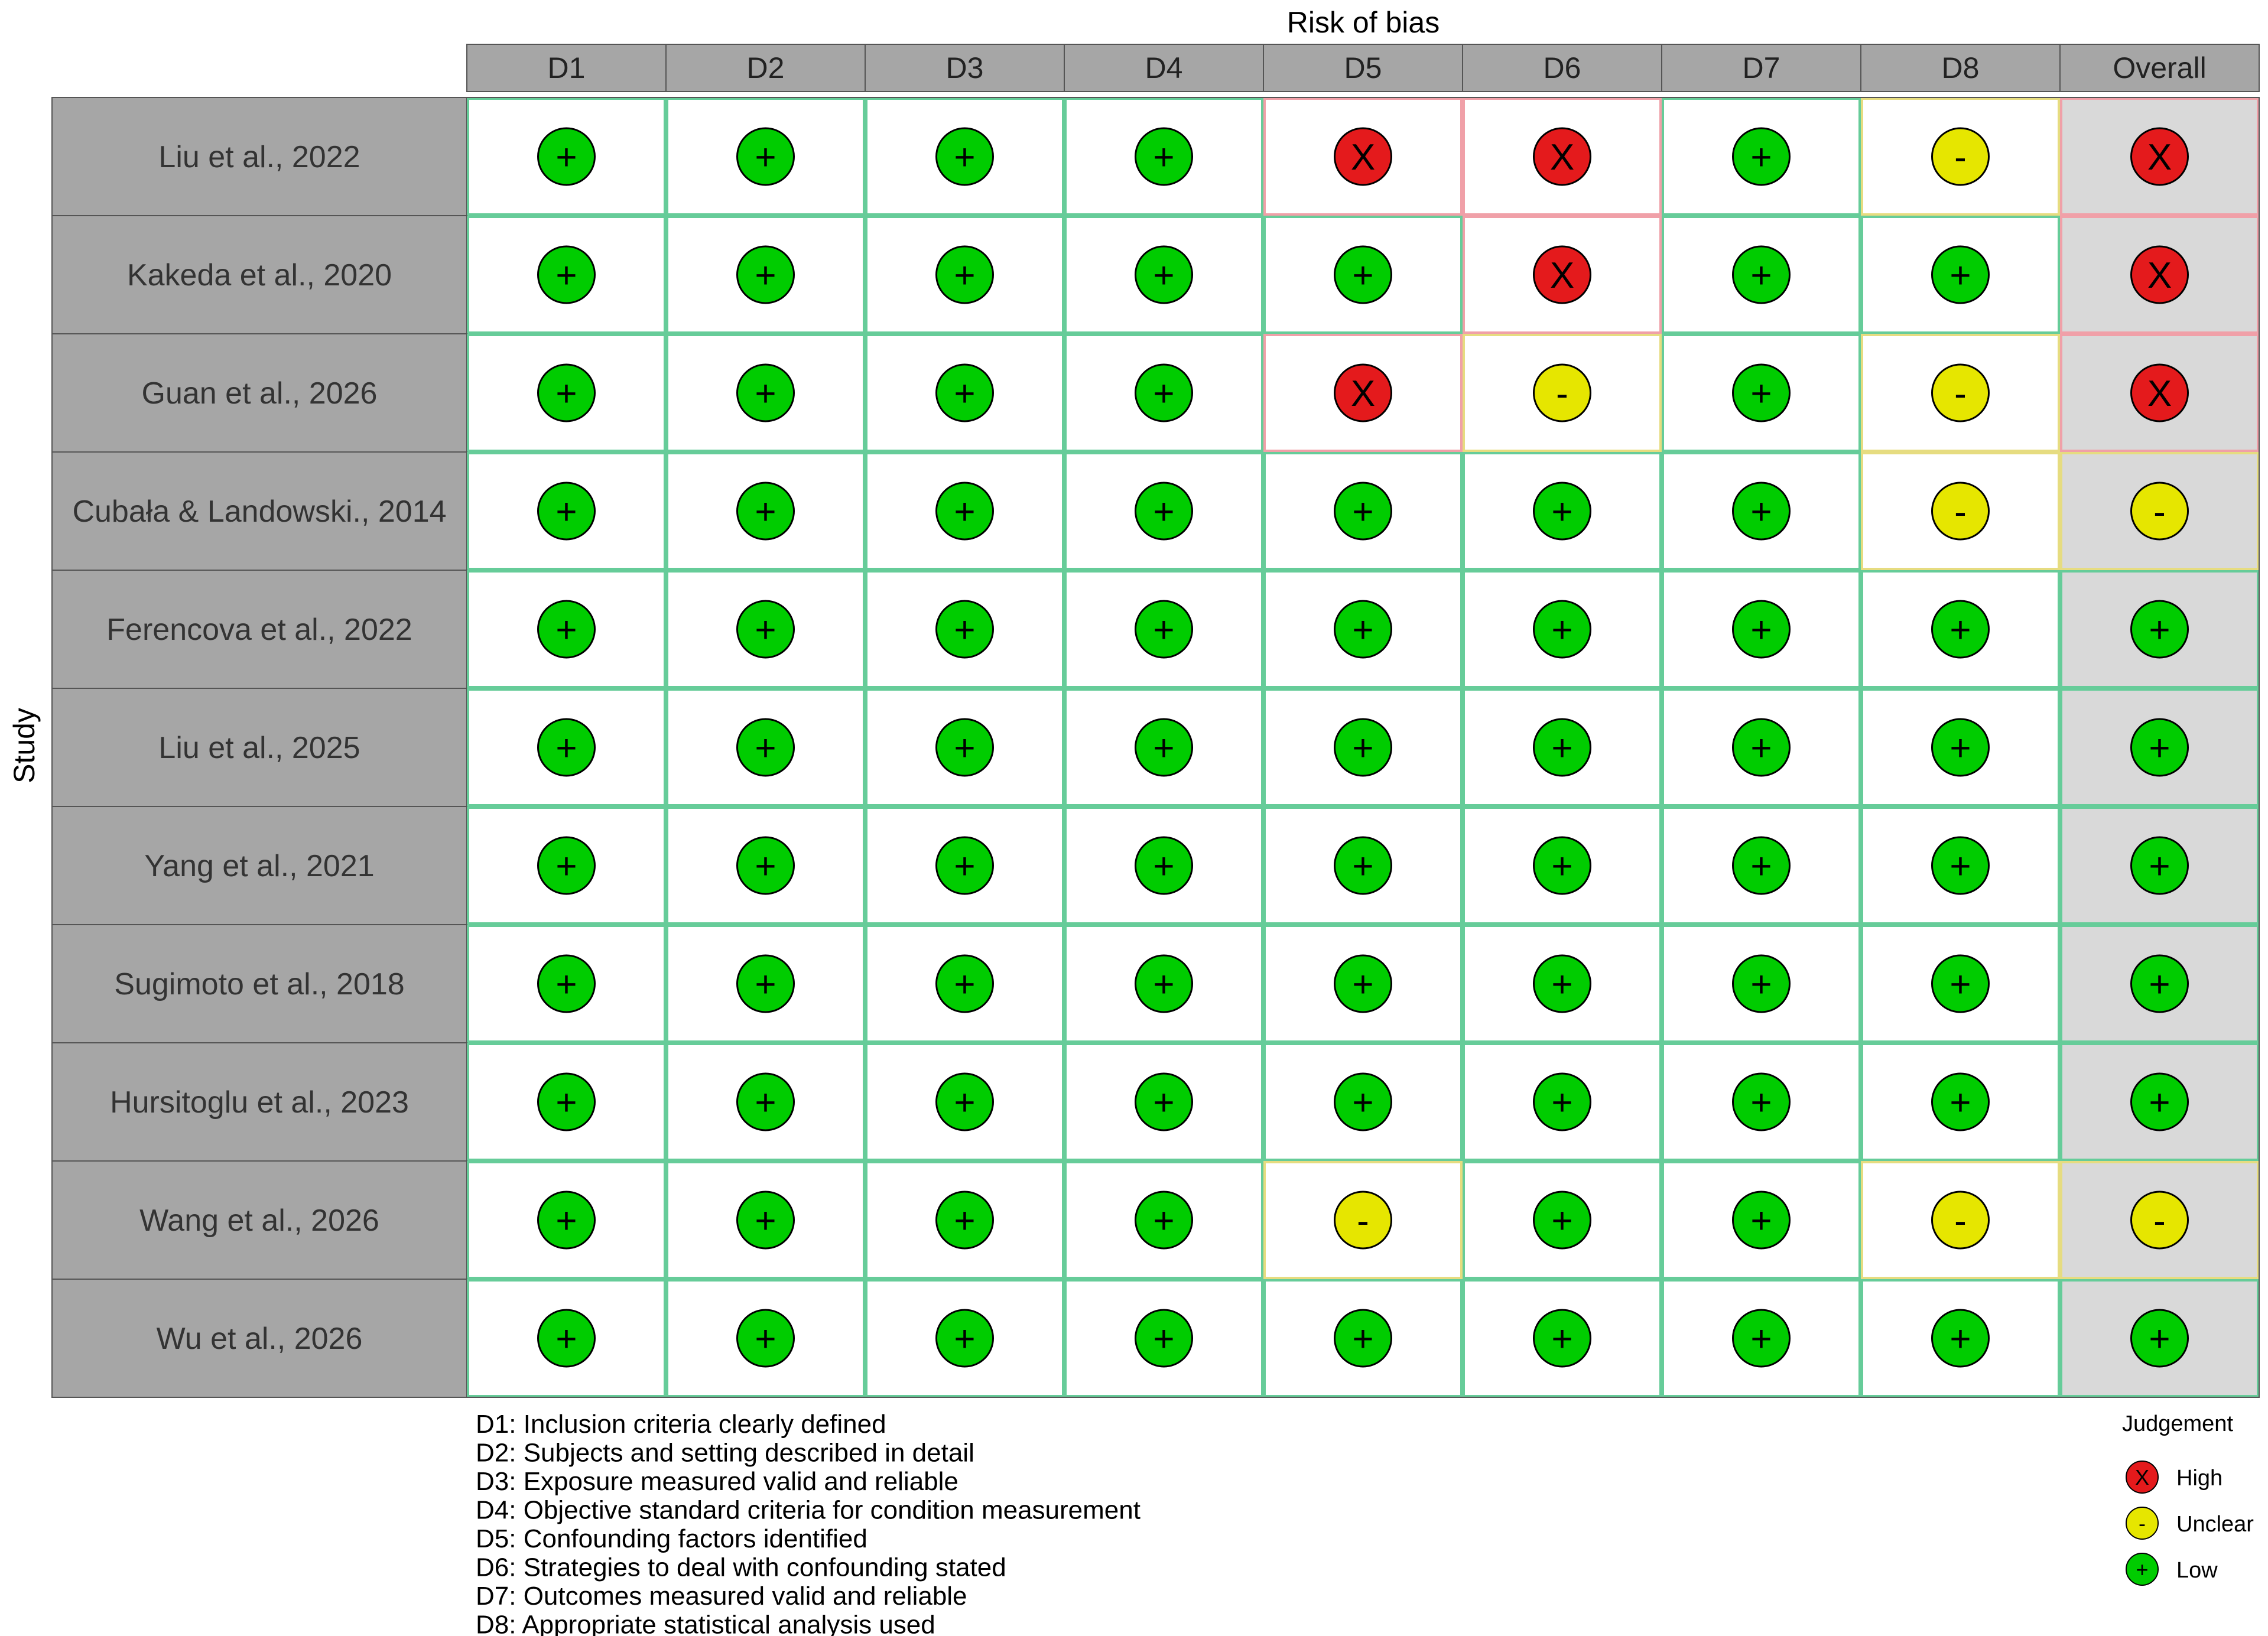  I want to click on column-header: D6, so click(1562, 68).